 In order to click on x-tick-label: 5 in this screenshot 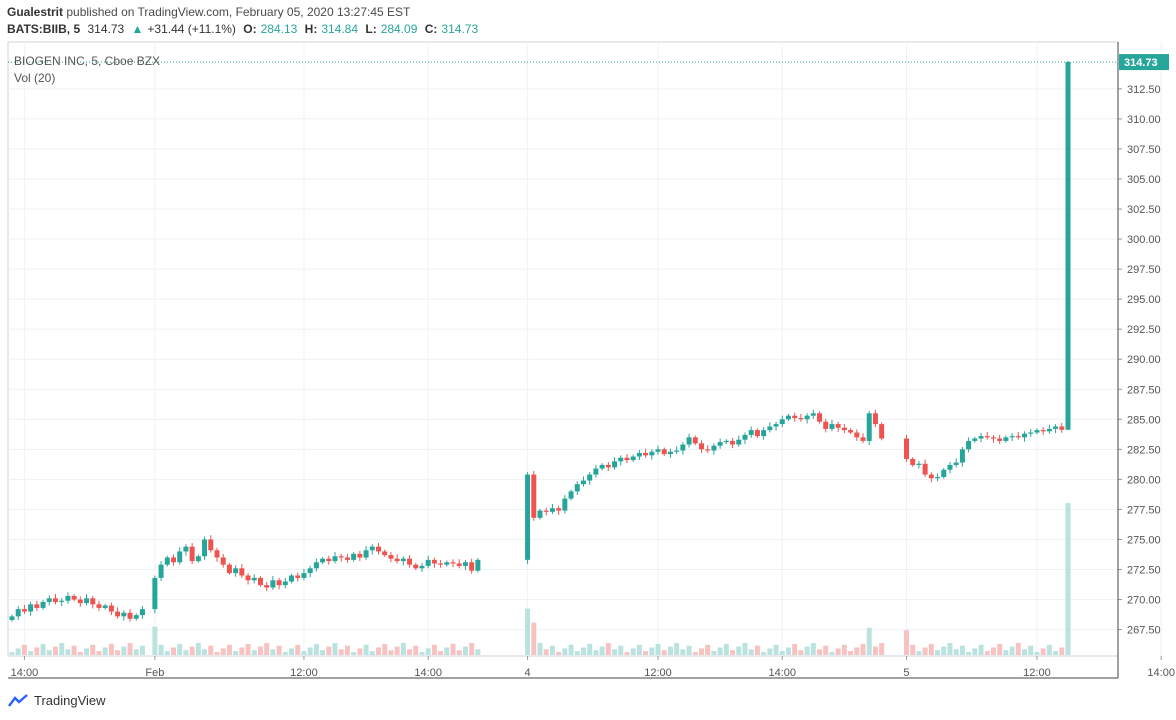, I will do `click(906, 673)`.